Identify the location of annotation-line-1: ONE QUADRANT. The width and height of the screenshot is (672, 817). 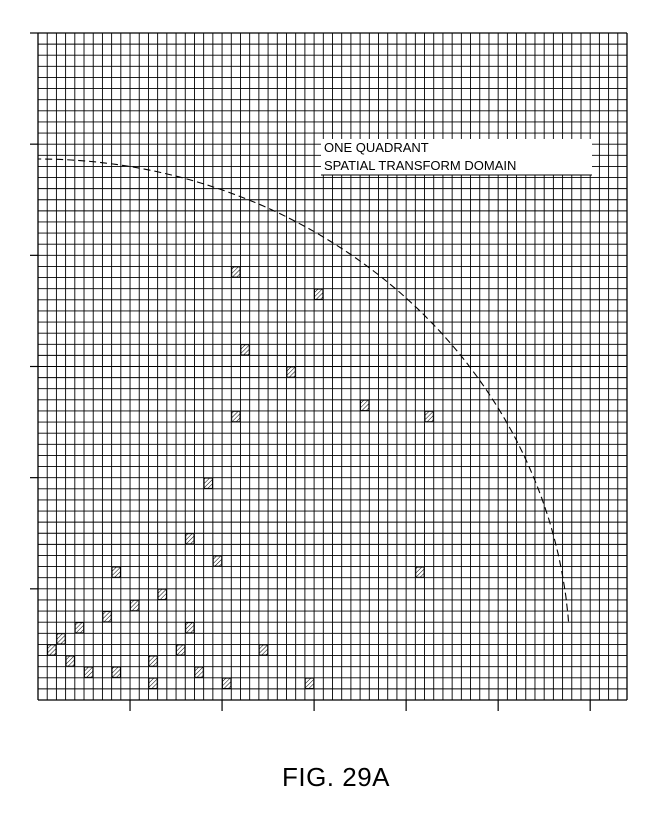
(376, 147).